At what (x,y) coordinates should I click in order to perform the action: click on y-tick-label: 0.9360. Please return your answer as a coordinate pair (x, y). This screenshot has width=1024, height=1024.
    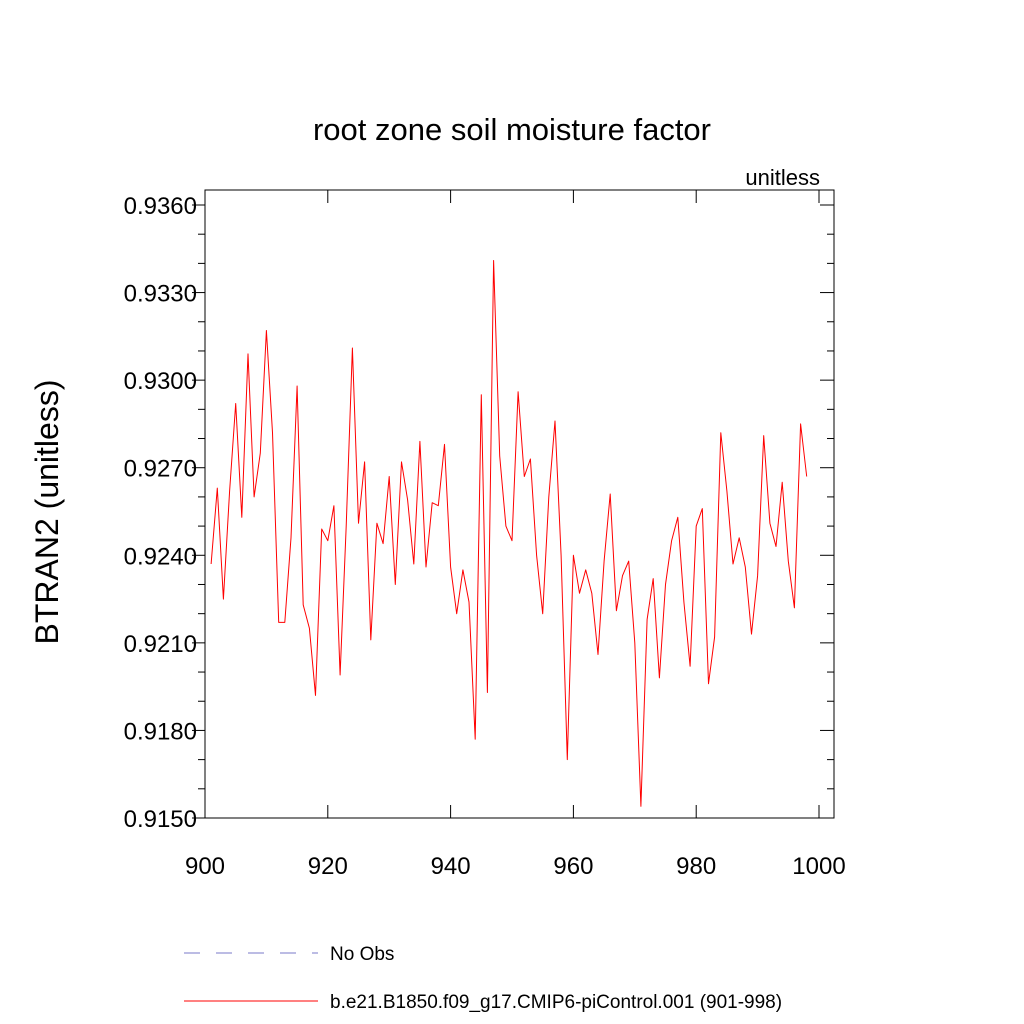
    Looking at the image, I should click on (160, 206).